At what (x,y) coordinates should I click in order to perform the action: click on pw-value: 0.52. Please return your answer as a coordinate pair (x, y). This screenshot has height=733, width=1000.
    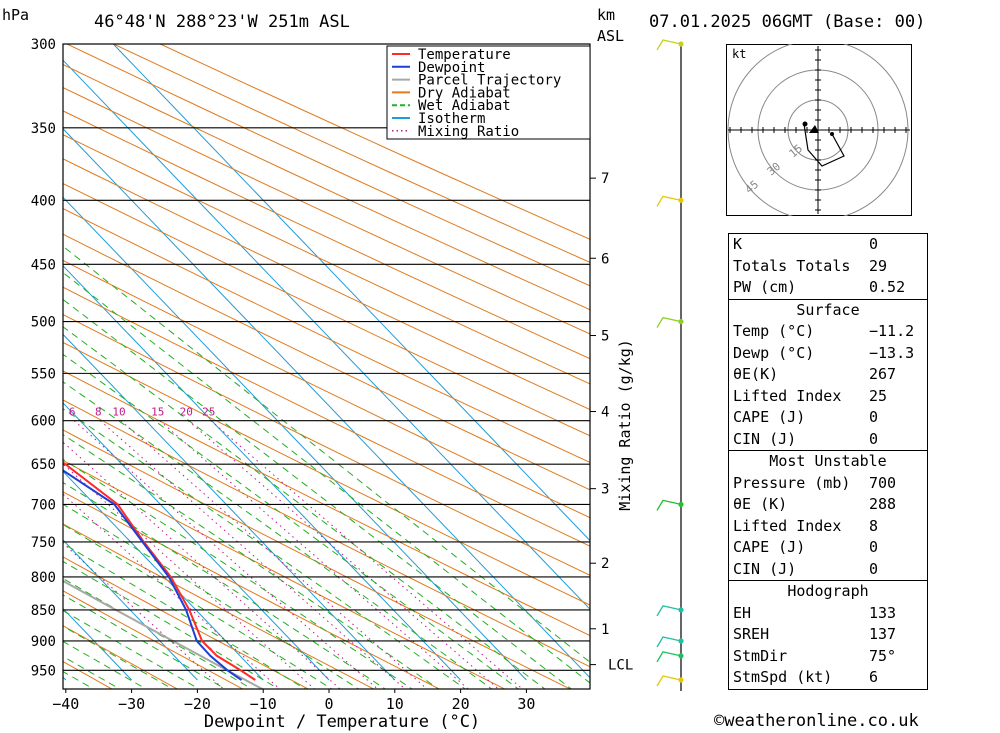
    Looking at the image, I should click on (887, 287).